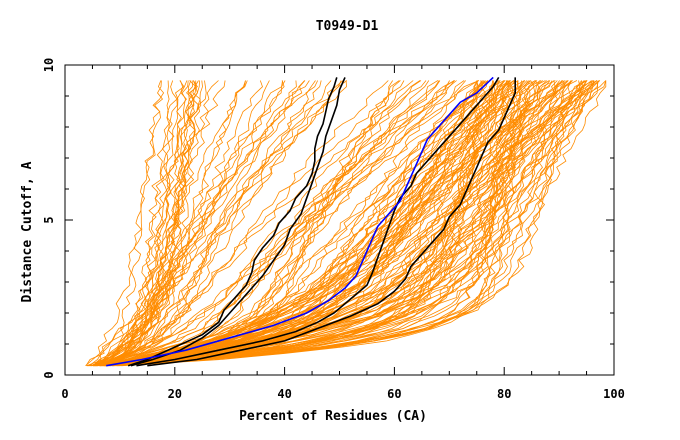  I want to click on chart-title: T0949-D1, so click(347, 26).